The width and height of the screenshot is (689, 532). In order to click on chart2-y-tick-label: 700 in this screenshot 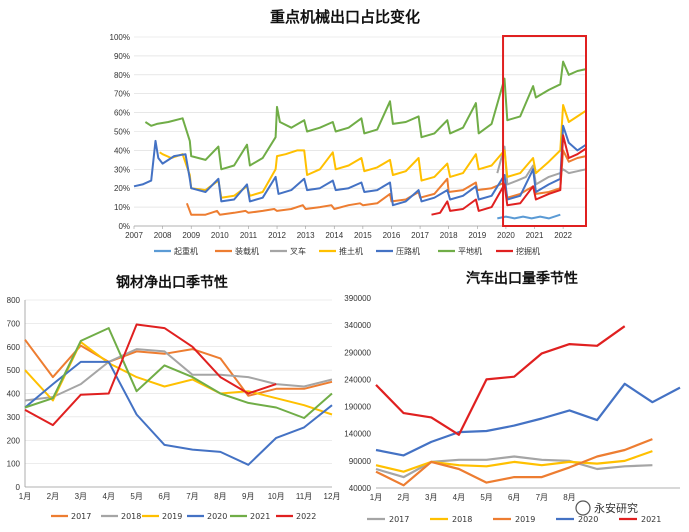, I will do `click(14, 323)`.